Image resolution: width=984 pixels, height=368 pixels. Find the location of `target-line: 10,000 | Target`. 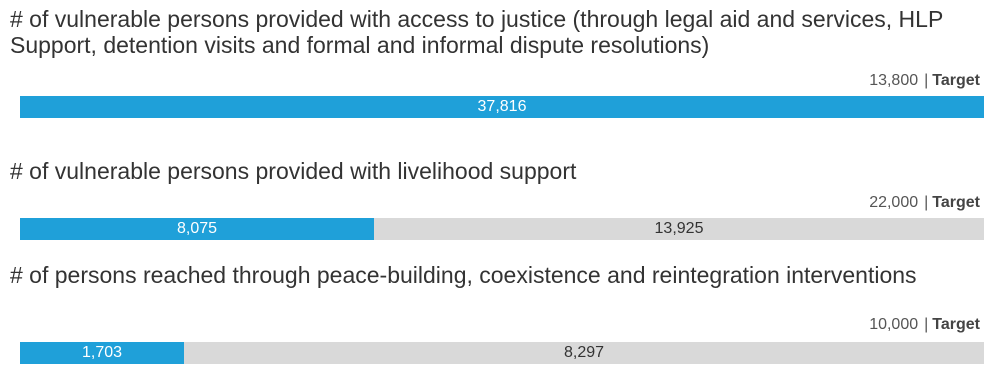

target-line: 10,000 | Target is located at coordinates (924, 324).